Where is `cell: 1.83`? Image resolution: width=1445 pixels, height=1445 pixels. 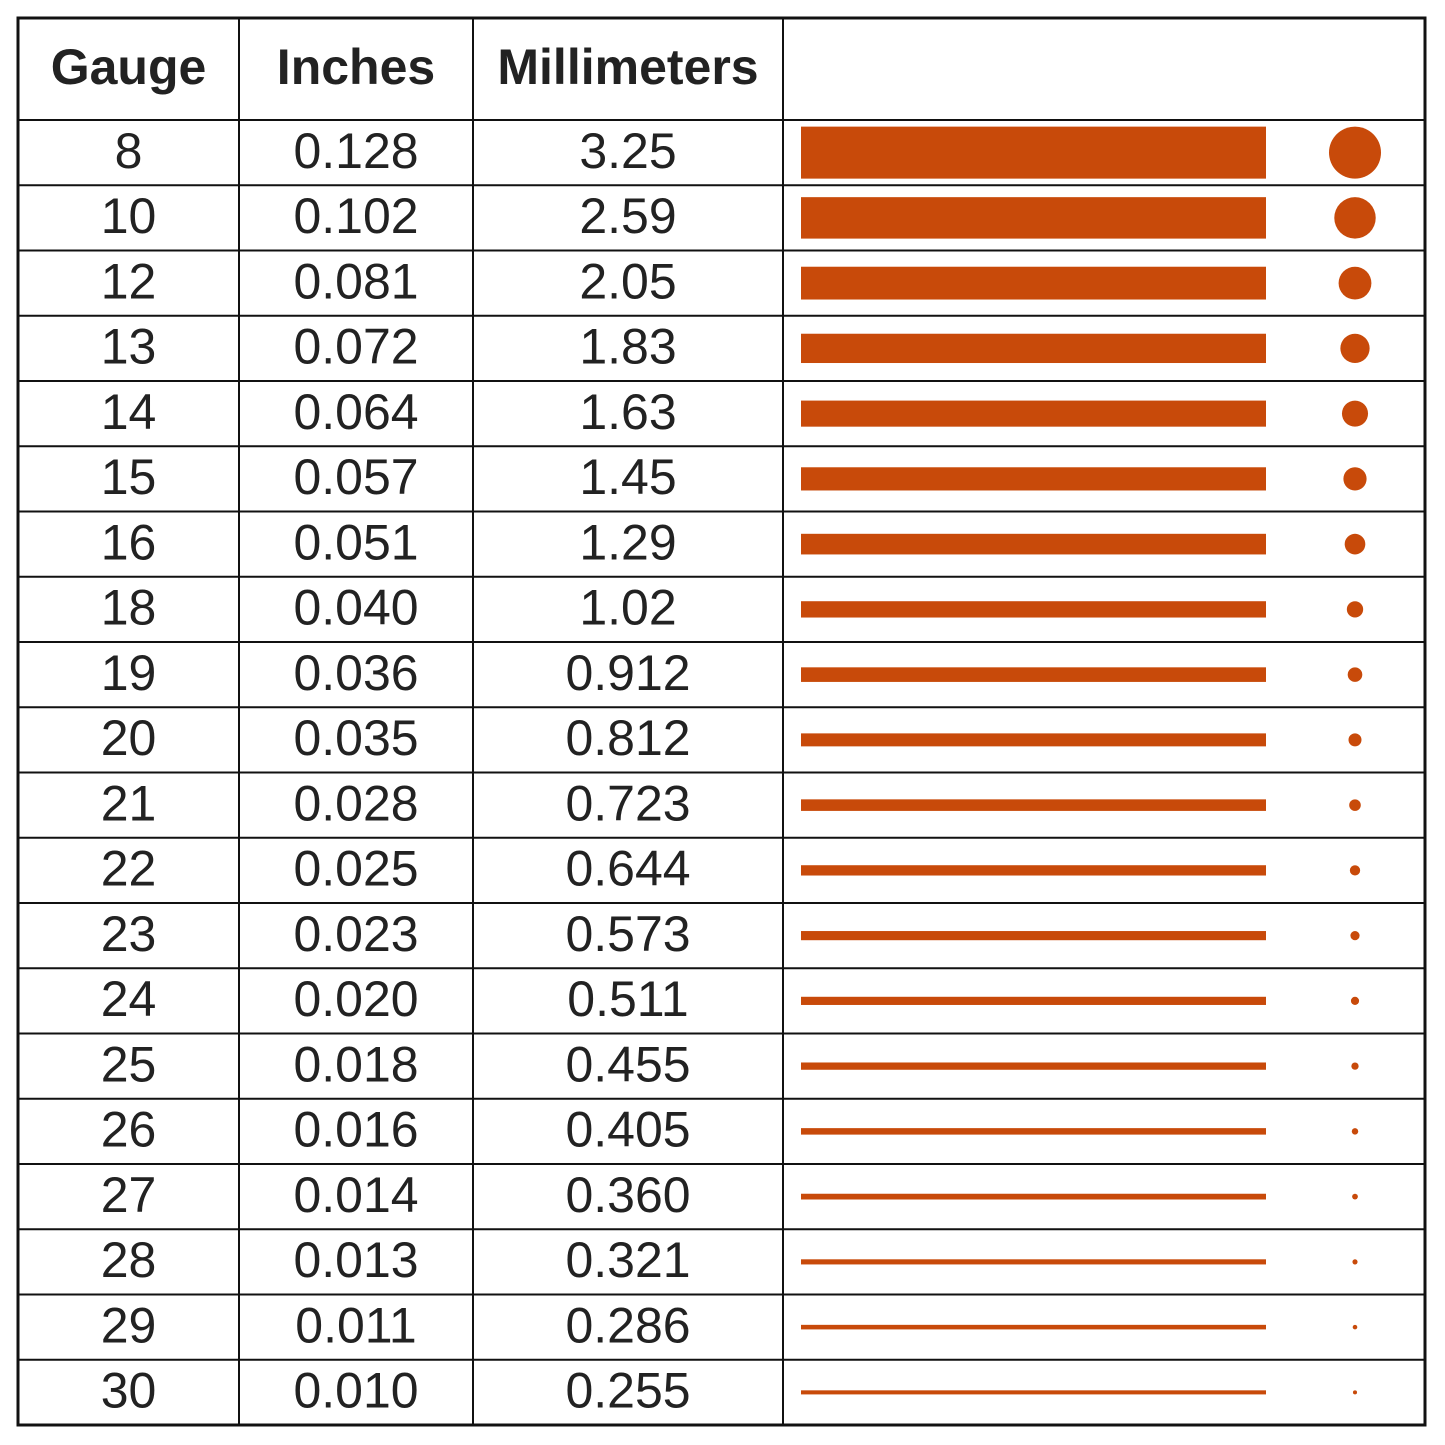 cell: 1.83 is located at coordinates (627, 347).